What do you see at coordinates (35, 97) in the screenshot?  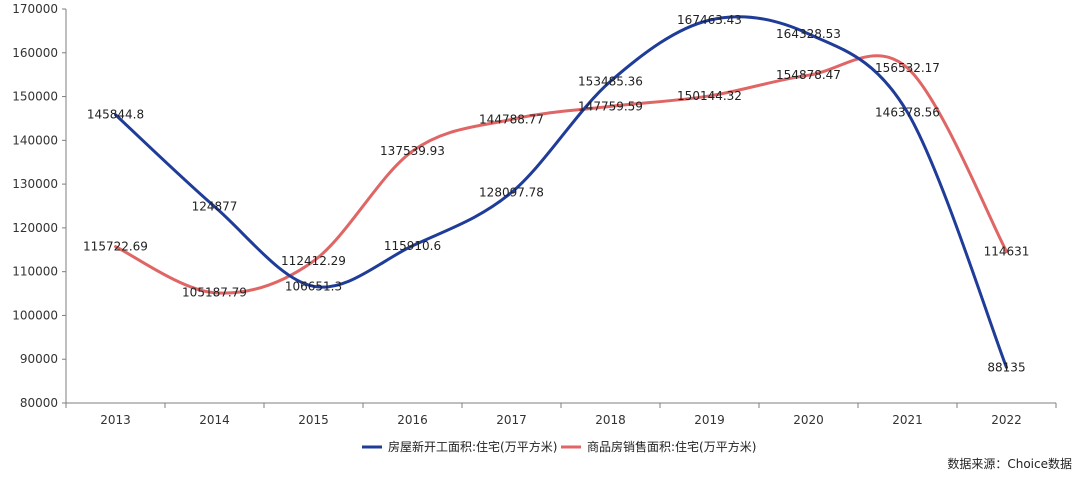 I see `y-tick-label: 150000` at bounding box center [35, 97].